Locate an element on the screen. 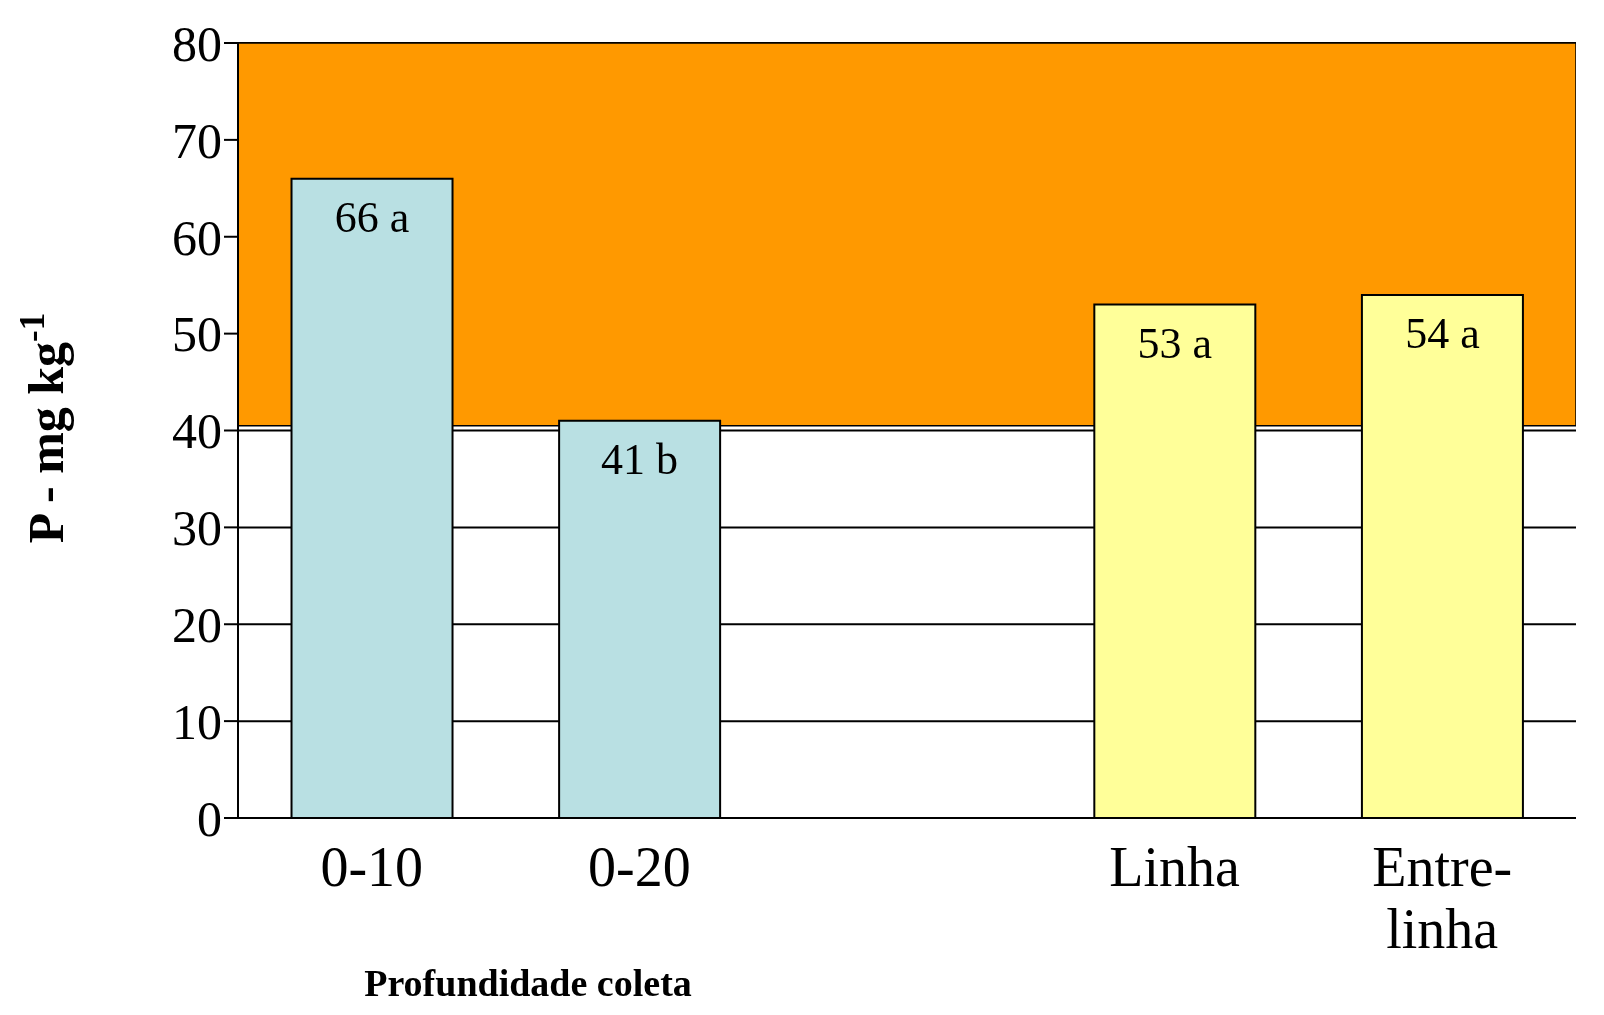  y-tick-label: 10 is located at coordinates (197, 721).